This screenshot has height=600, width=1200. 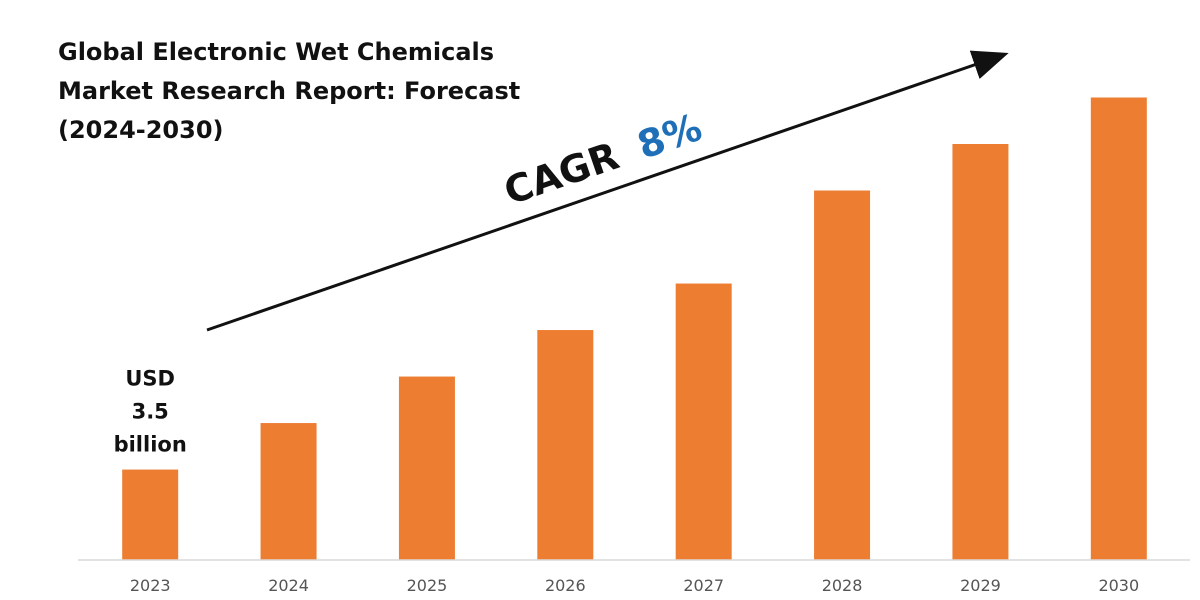 I want to click on data-label-2023-line-2: 3.5, so click(x=150, y=412).